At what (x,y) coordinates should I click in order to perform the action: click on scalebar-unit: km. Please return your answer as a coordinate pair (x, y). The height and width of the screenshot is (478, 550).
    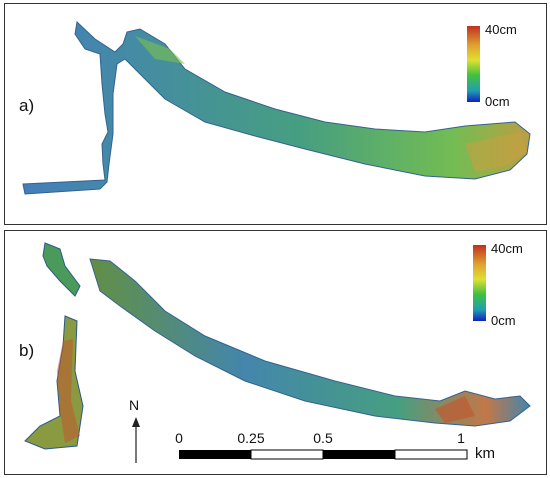
    Looking at the image, I should click on (485, 453).